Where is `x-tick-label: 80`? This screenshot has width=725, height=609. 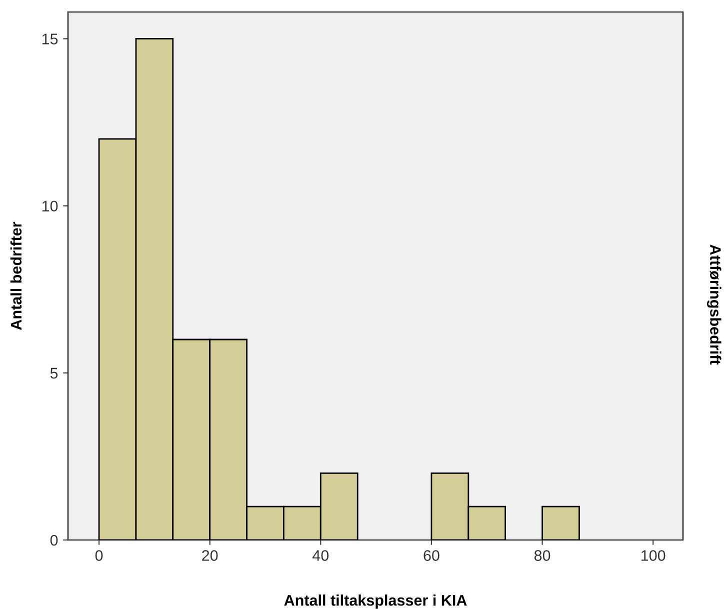 x-tick-label: 80 is located at coordinates (542, 555).